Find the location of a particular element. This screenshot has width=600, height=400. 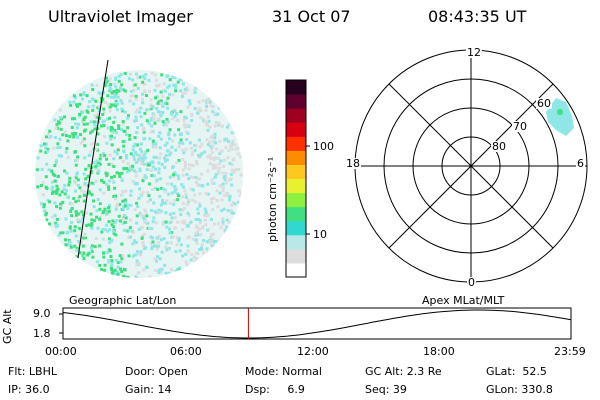

mlt-label-12: 12 is located at coordinates (474, 52).